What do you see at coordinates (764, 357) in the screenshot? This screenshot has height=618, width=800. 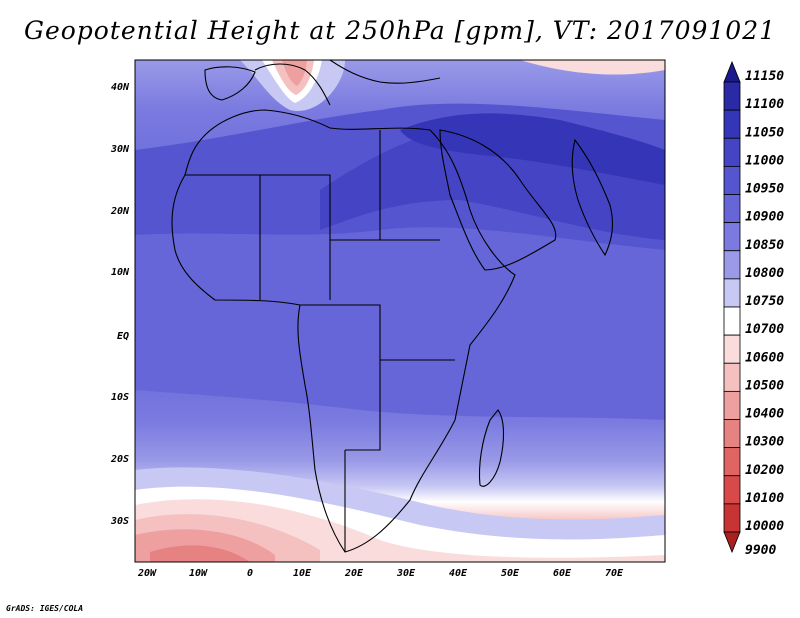 I see `colorbar-label: 10600` at bounding box center [764, 357].